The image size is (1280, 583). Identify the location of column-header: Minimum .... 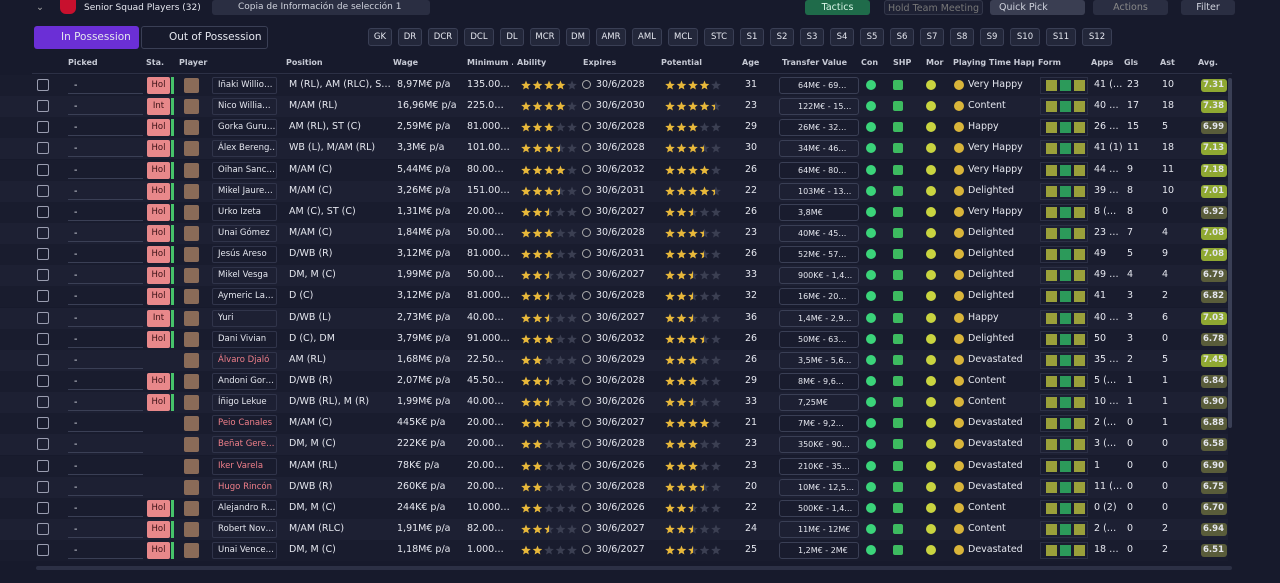
(490, 62).